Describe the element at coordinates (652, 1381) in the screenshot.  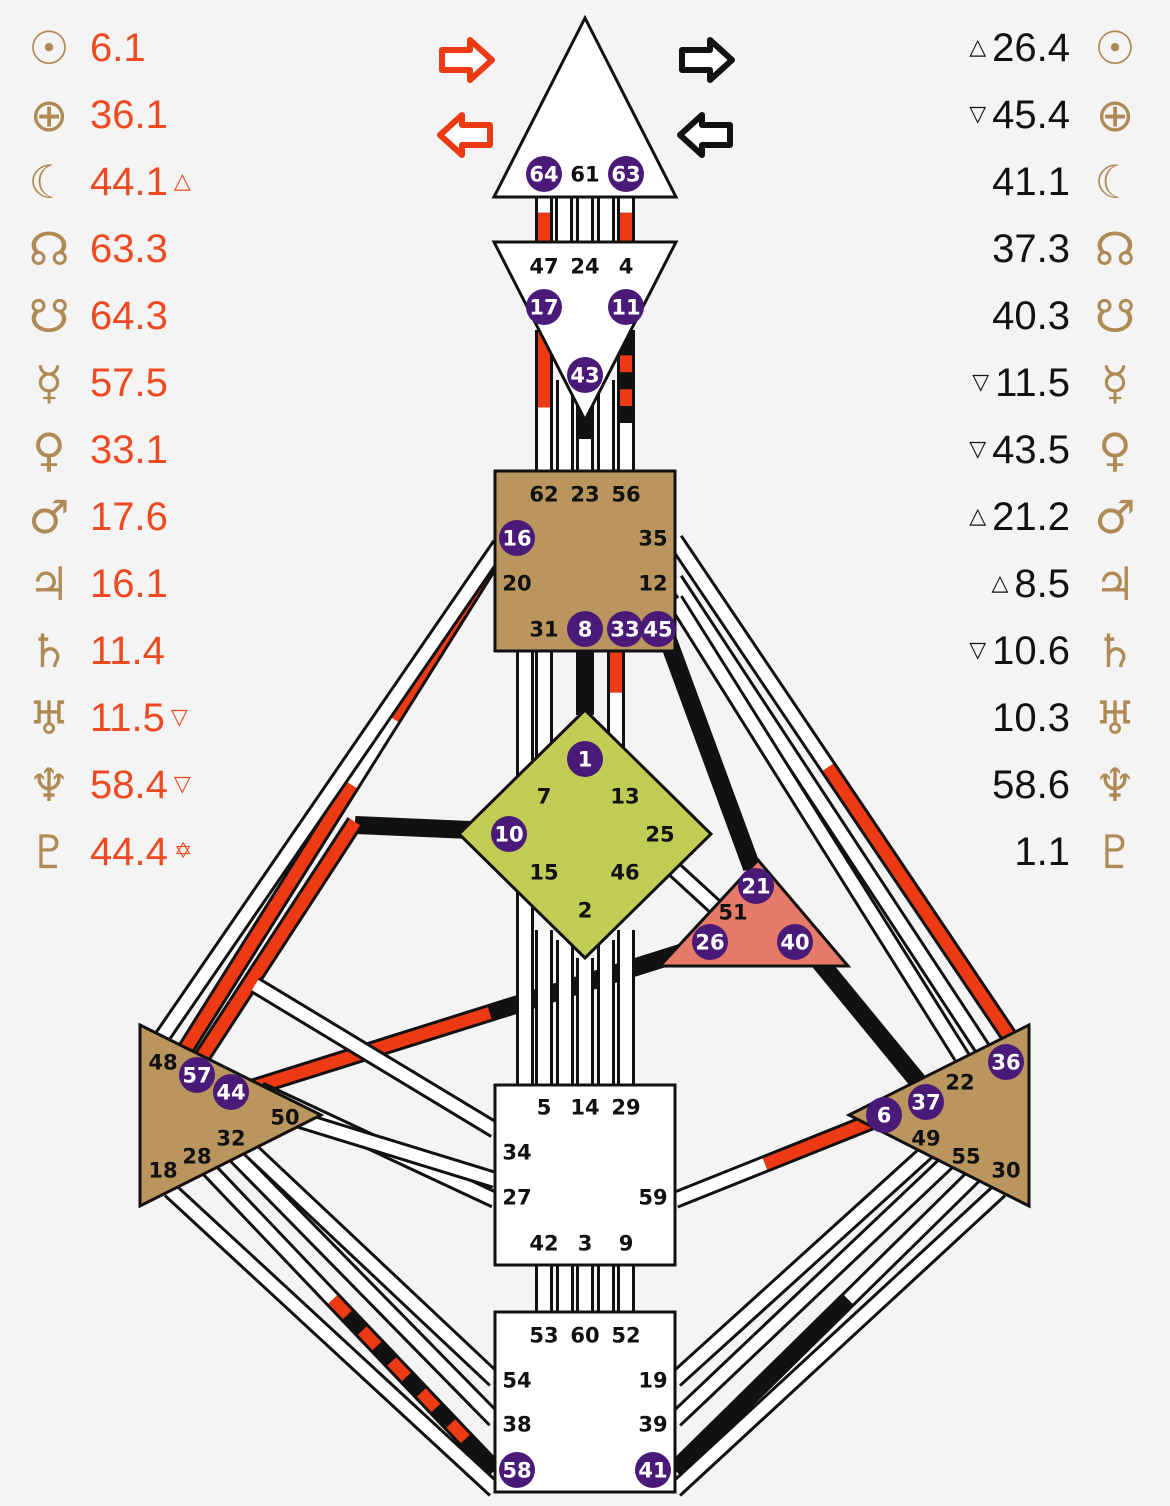
I see `gate-19: 19` at that location.